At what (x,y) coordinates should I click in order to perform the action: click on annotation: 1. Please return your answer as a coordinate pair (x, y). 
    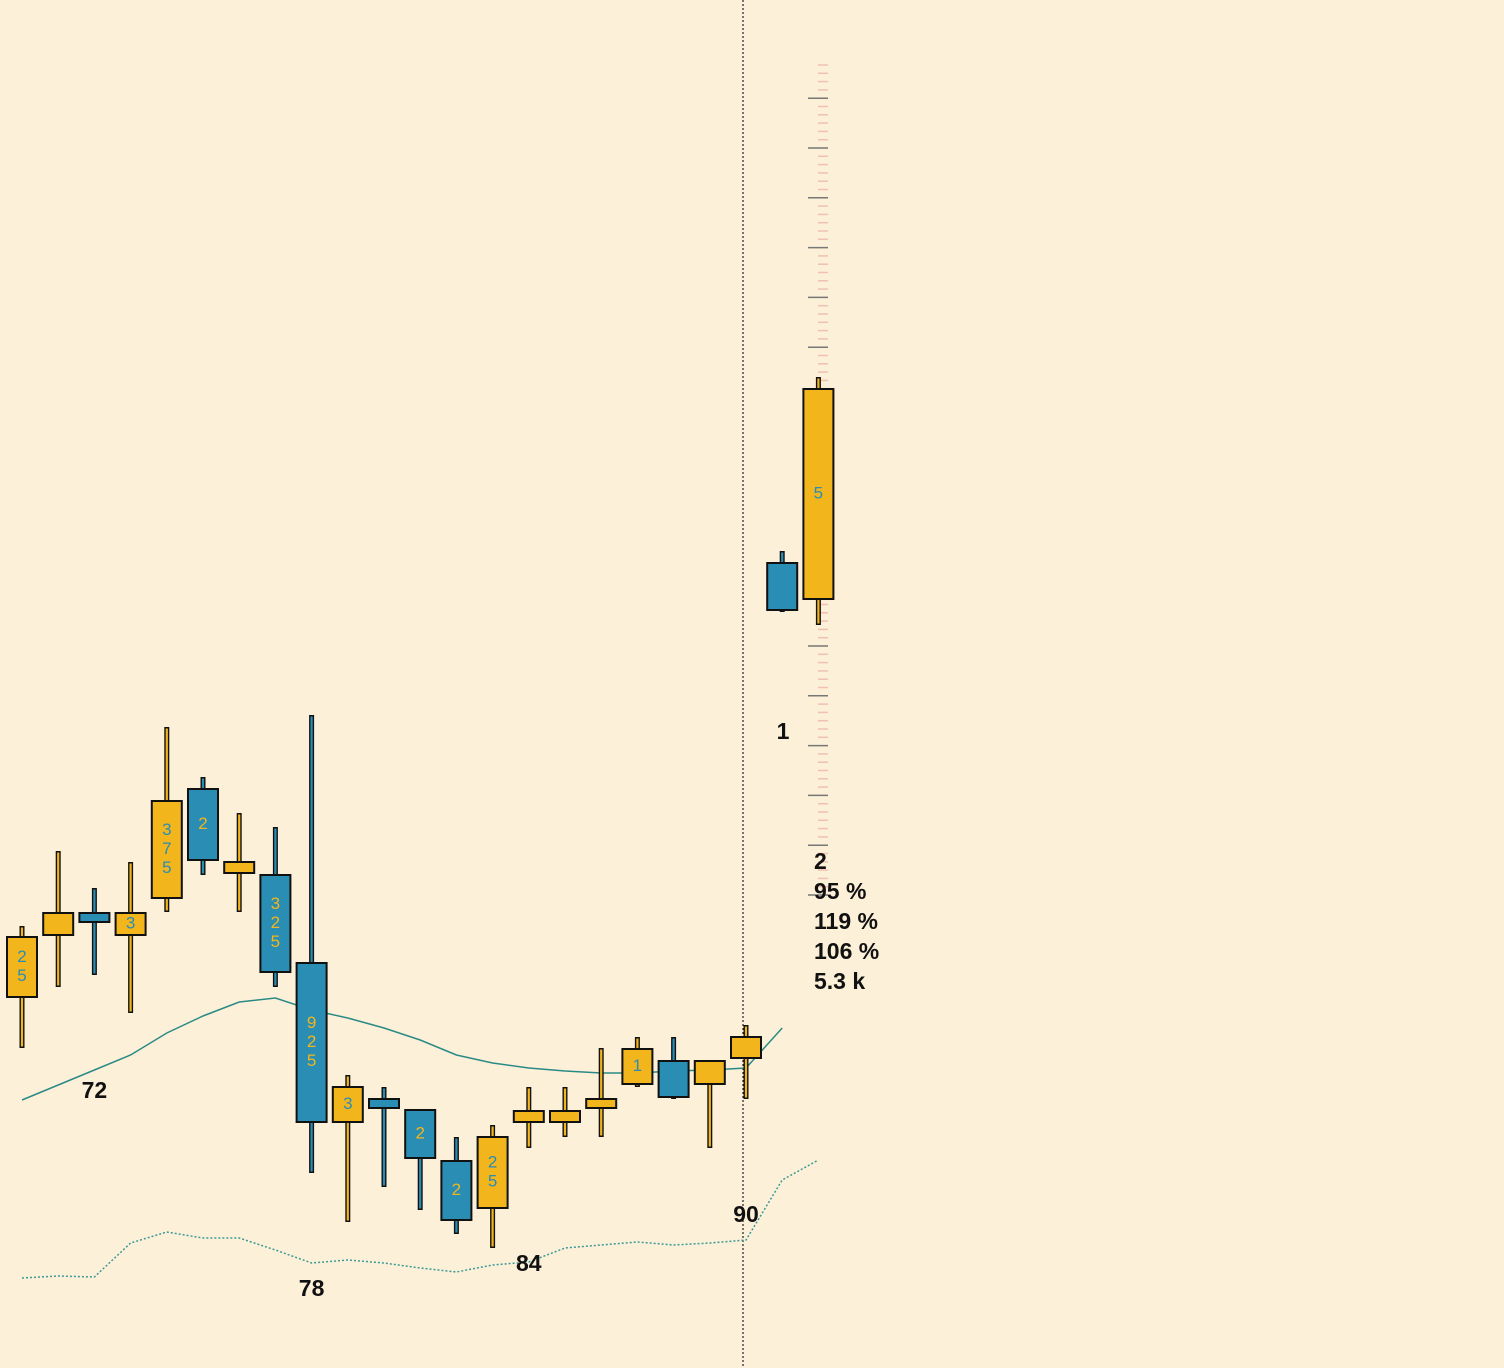
    Looking at the image, I should click on (783, 731).